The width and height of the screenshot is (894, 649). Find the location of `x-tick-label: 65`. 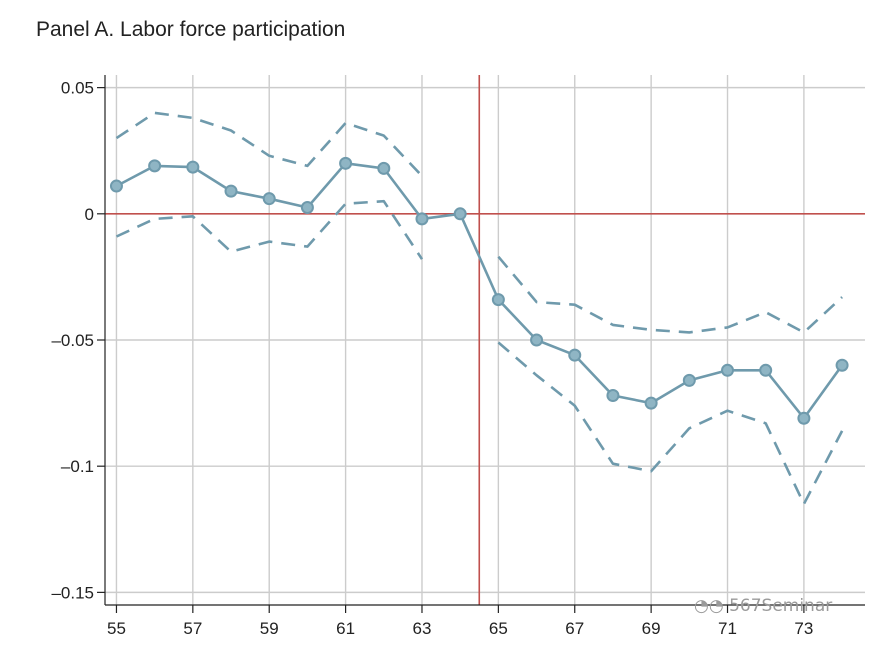

x-tick-label: 65 is located at coordinates (498, 628).